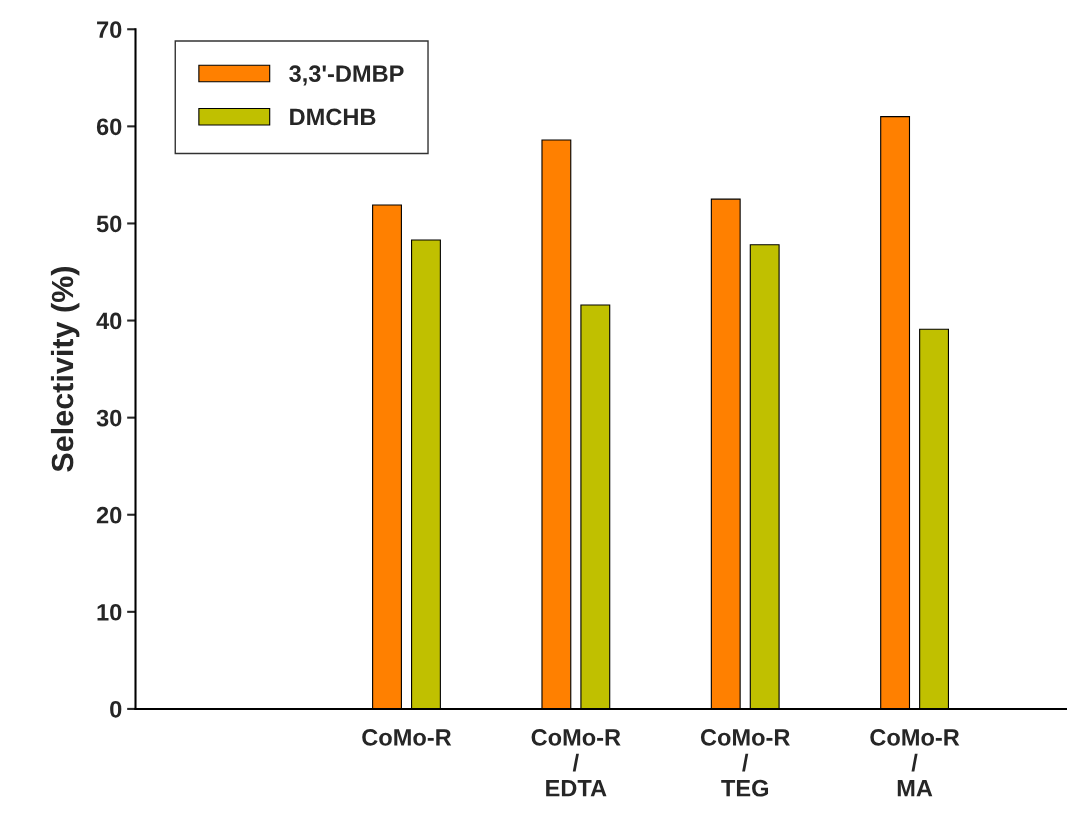 The width and height of the screenshot is (1067, 836). I want to click on legend-label: DMCHB, so click(333, 117).